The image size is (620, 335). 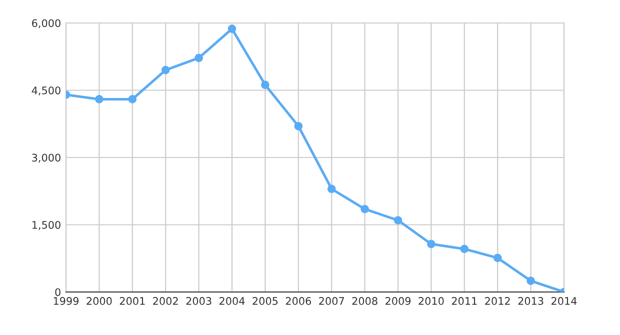 What do you see at coordinates (165, 301) in the screenshot?
I see `x-tick-label: 2002` at bounding box center [165, 301].